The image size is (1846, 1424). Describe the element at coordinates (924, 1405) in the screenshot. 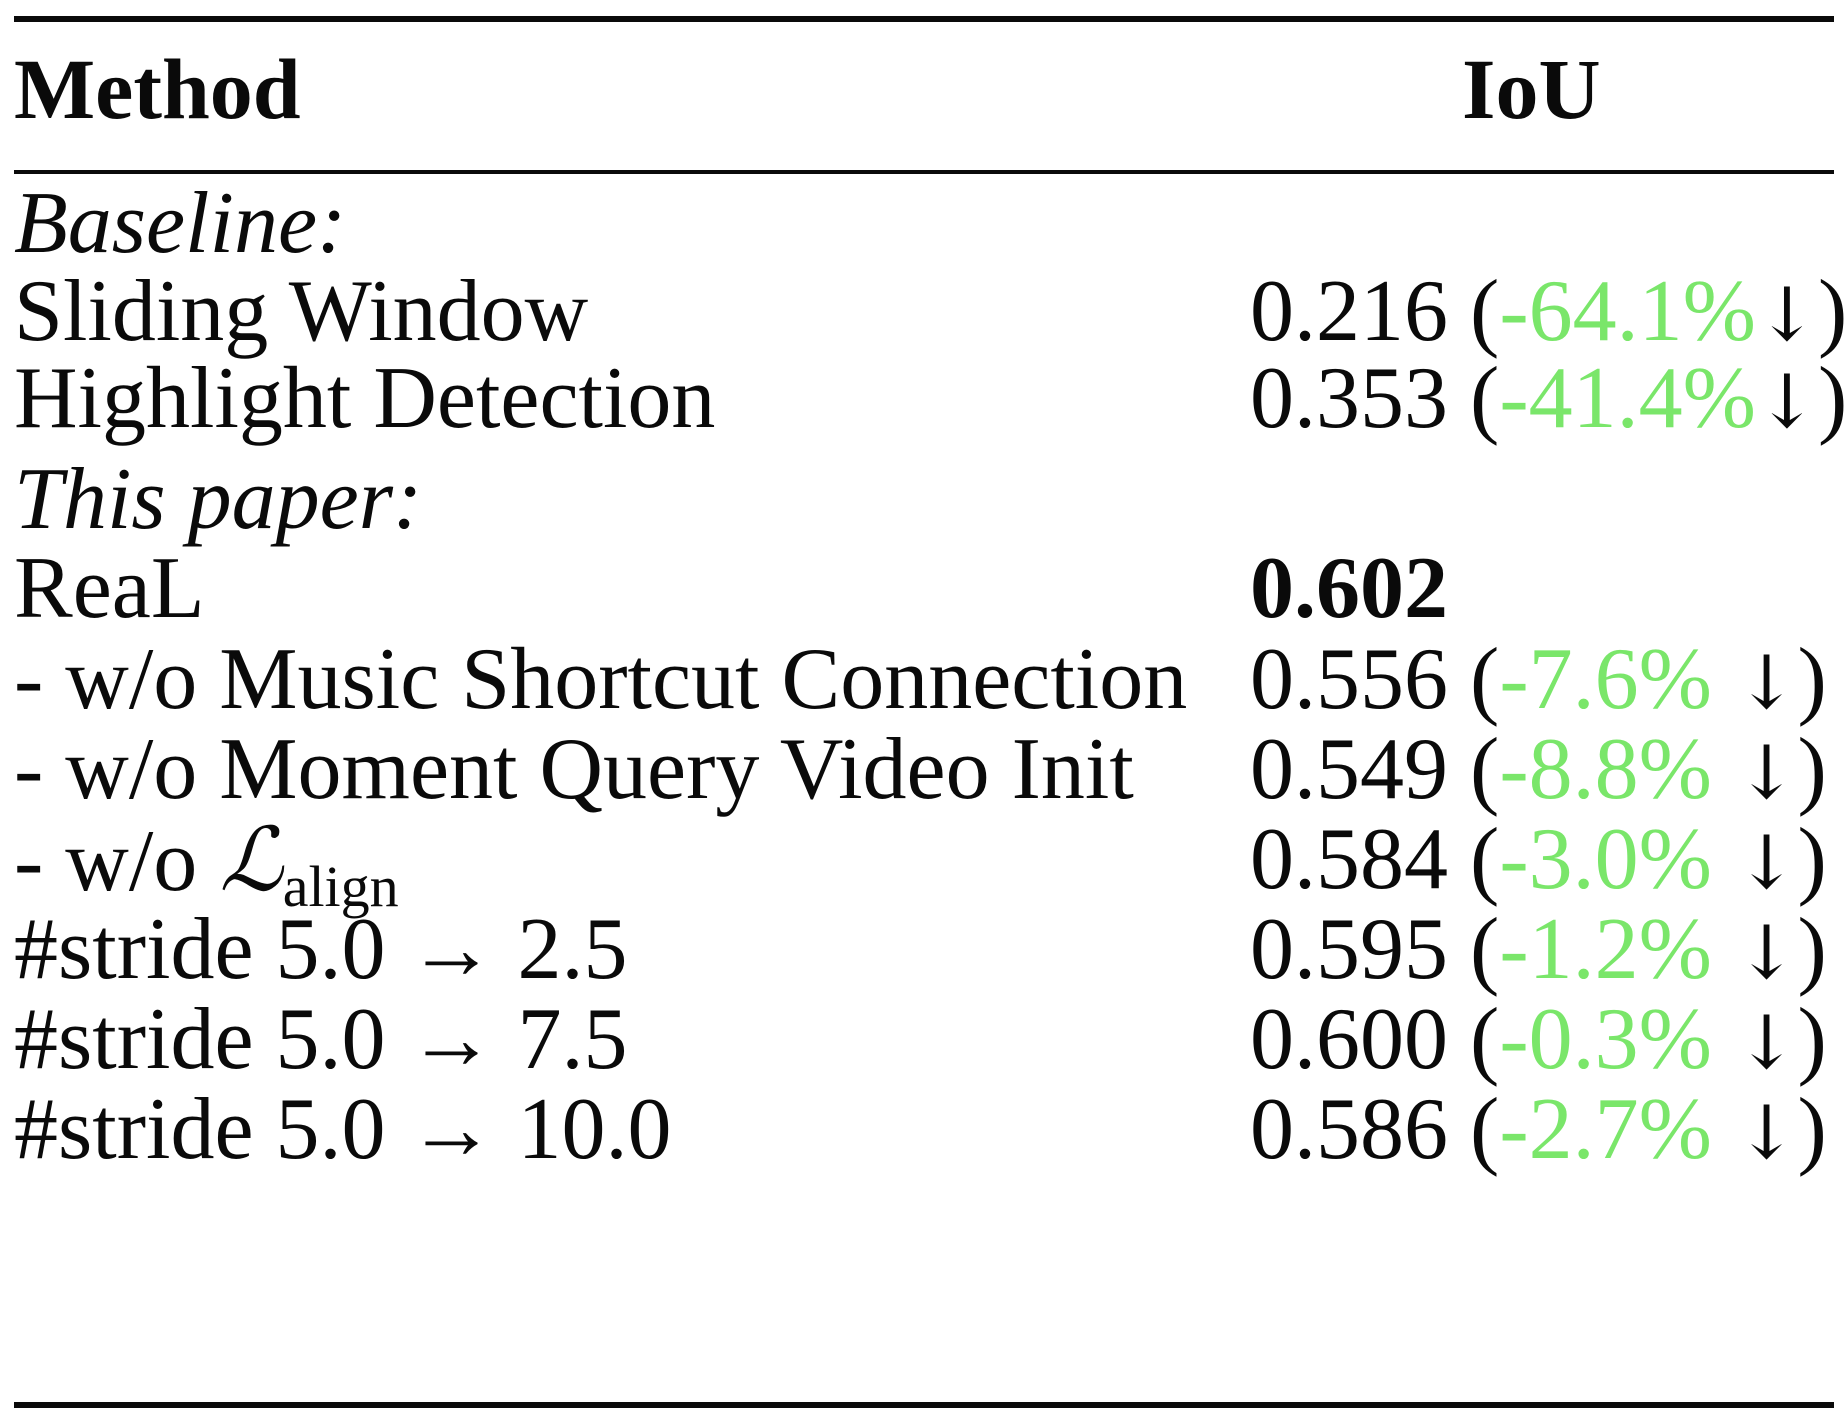

I see `bottom-rule` at that location.